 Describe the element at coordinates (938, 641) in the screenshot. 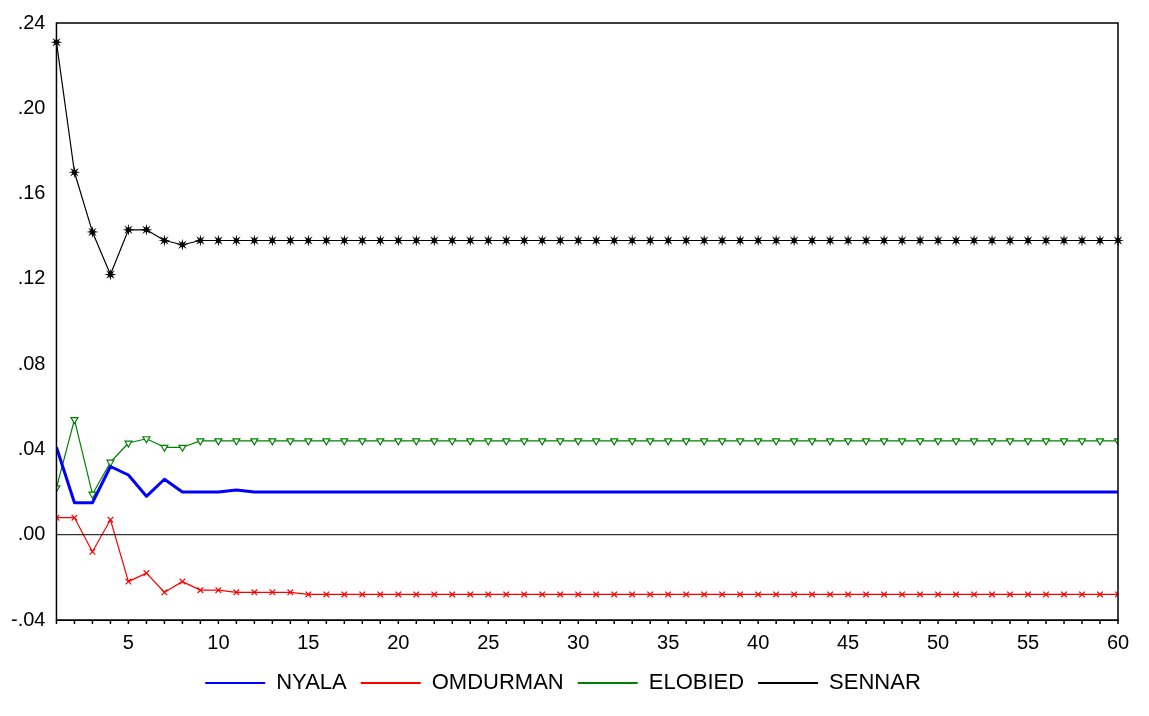

I see `x-tick-label: 50` at that location.